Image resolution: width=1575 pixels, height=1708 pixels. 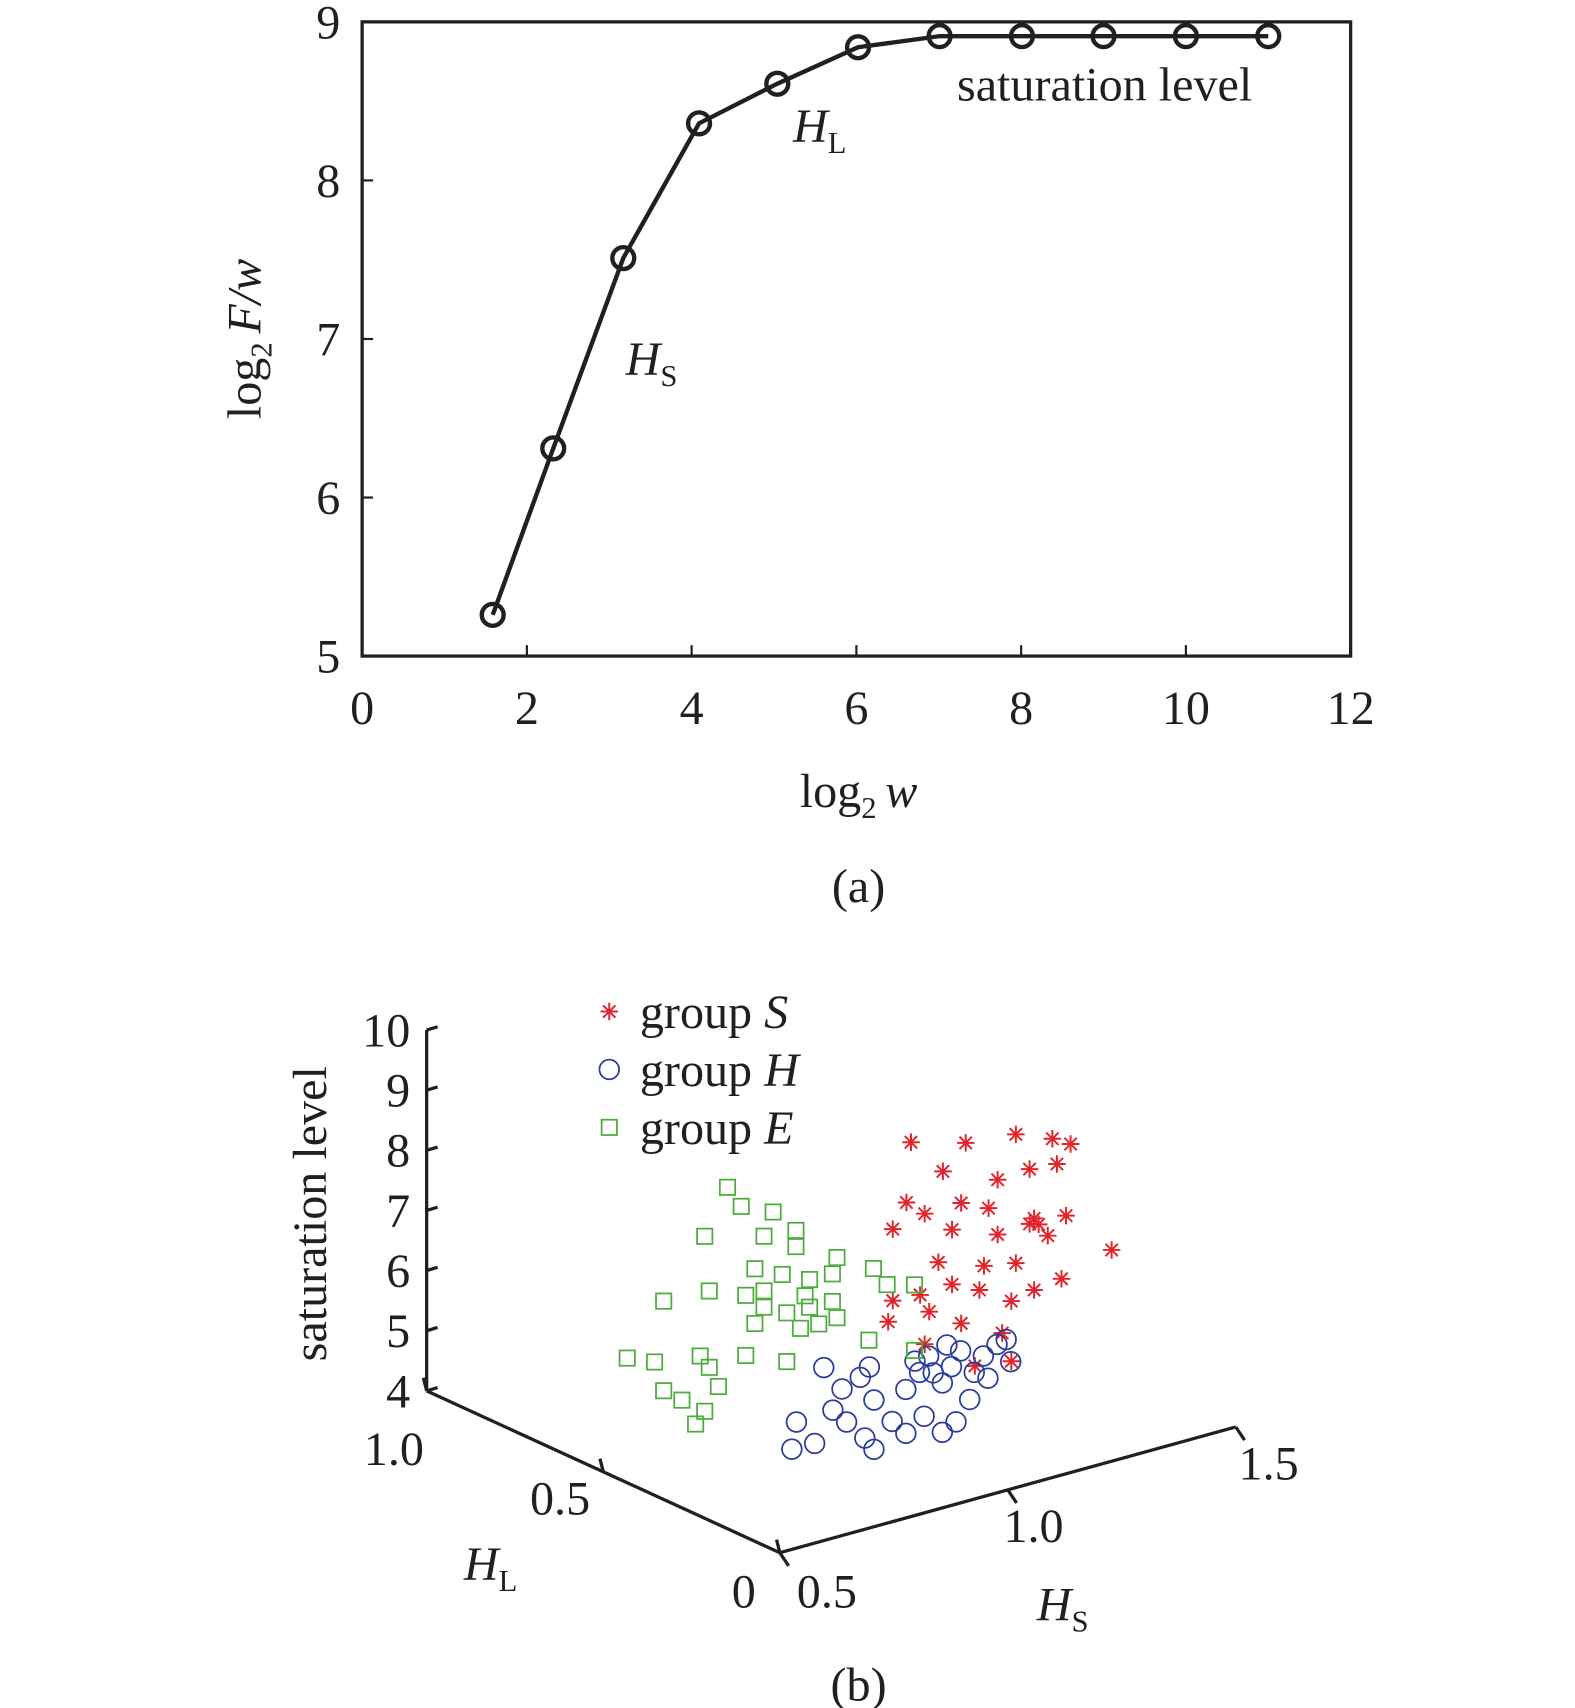 I want to click on y-label-sub: 2, so click(x=261, y=349).